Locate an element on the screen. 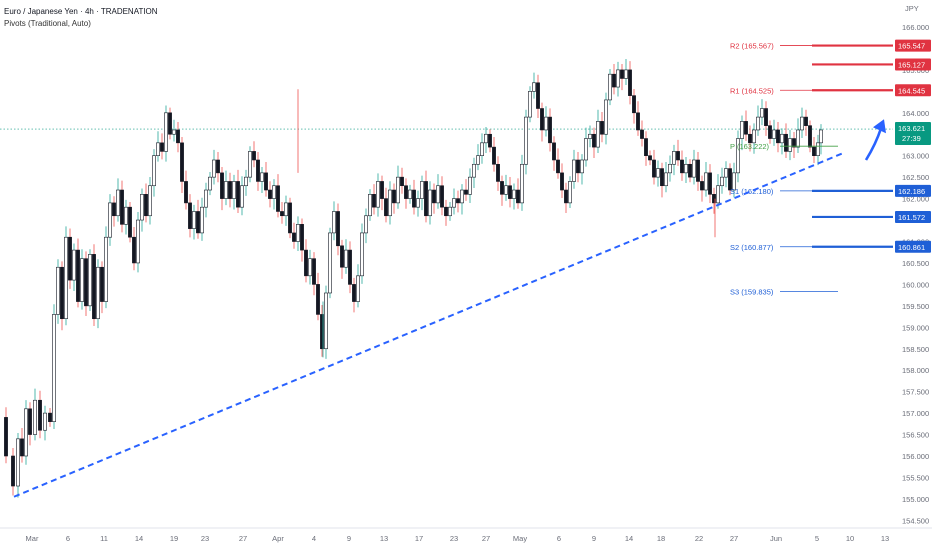 The image size is (932, 550). time-tick-label: 14 is located at coordinates (139, 538).